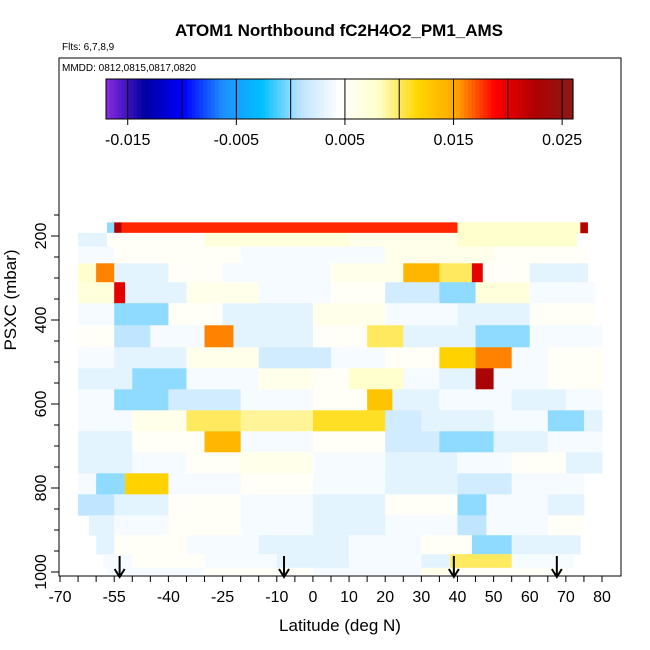  Describe the element at coordinates (88, 47) in the screenshot. I see `flights-note: Flts: 6,7,8,9` at that location.